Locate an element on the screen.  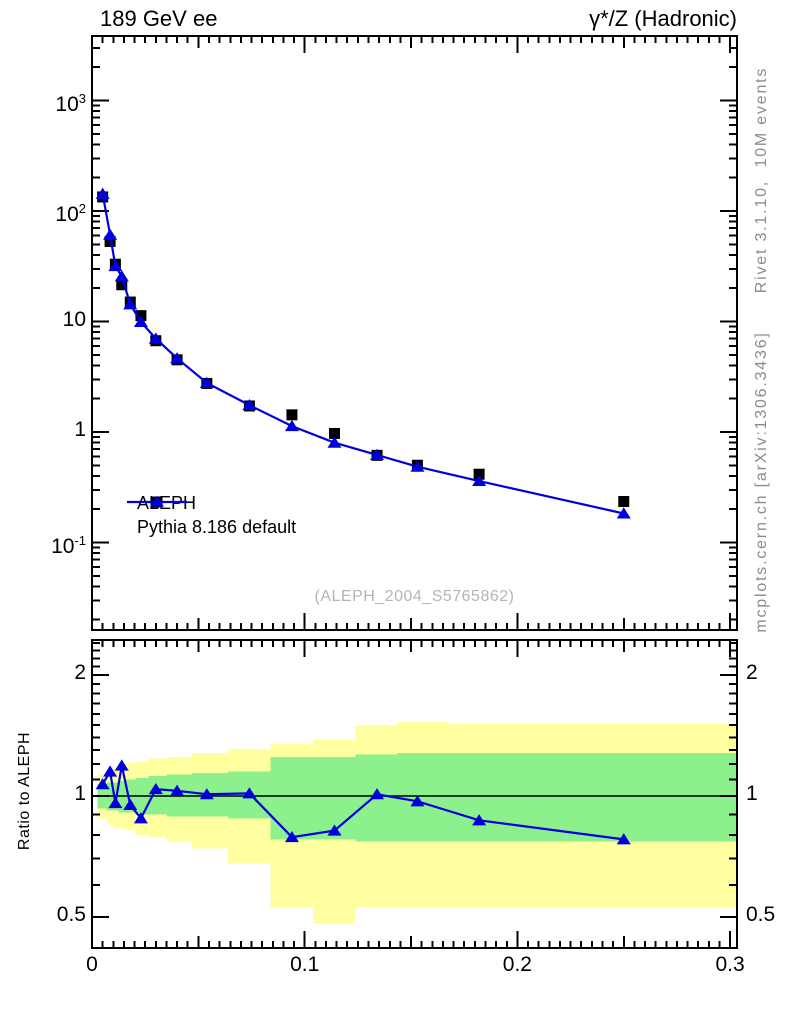
ratio-band-green is located at coordinates (417, 797).